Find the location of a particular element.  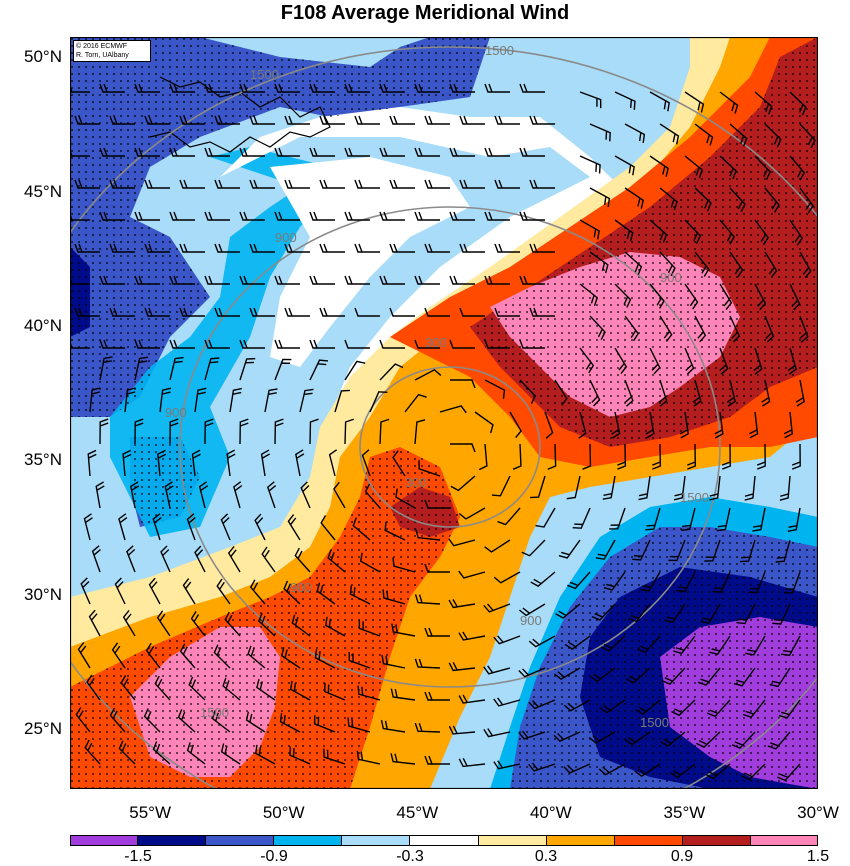

contour-label: 300 is located at coordinates (436, 342).